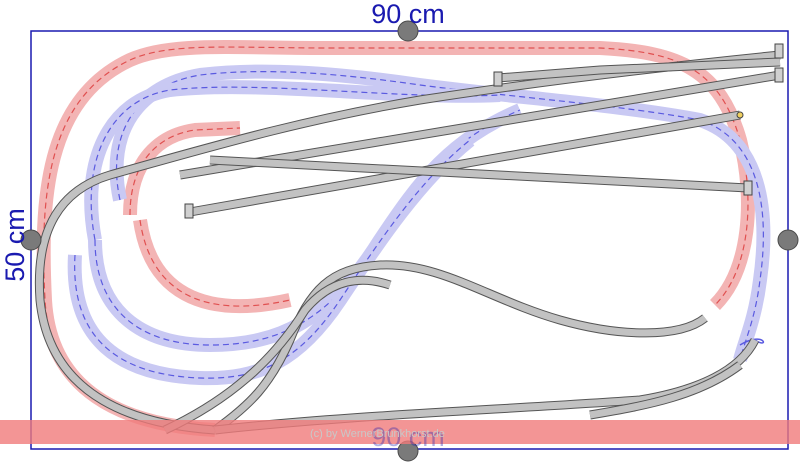  What do you see at coordinates (377, 434) in the screenshot?
I see `copyright-text: (c) by WernerBrunkhorst.de` at bounding box center [377, 434].